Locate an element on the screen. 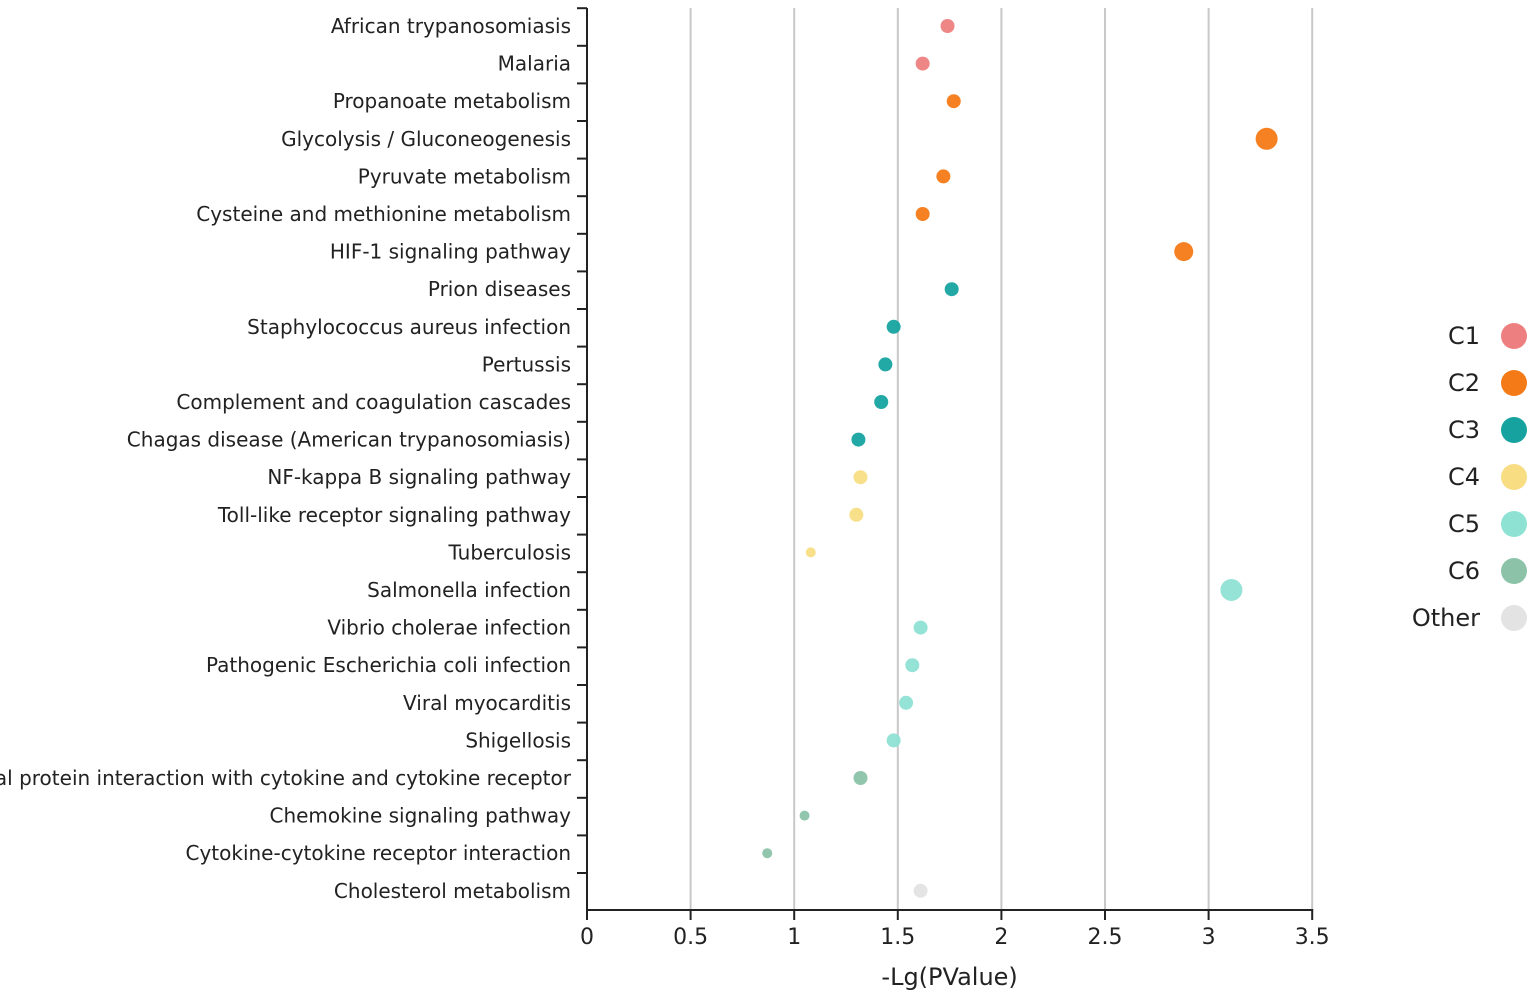 Image resolution: width=1535 pixels, height=998 pixels. legend-label: C1 is located at coordinates (1464, 336).